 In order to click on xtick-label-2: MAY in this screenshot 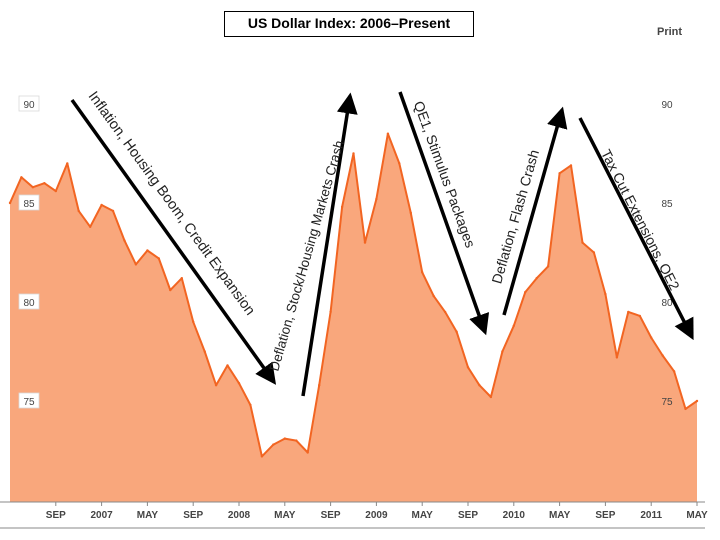, I will do `click(148, 515)`.